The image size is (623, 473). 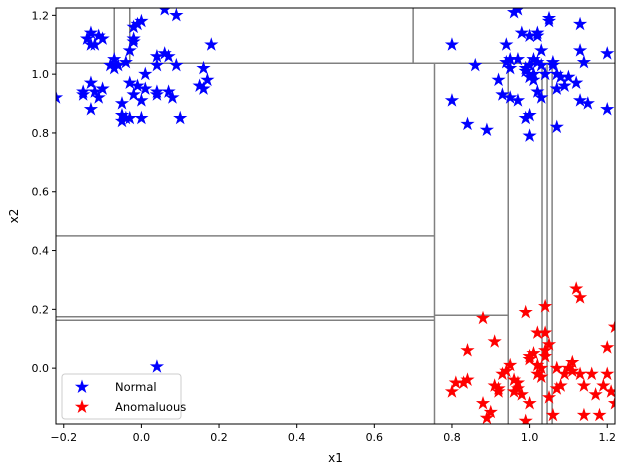 I want to click on x-tick-label: −0.2, so click(x=63, y=437).